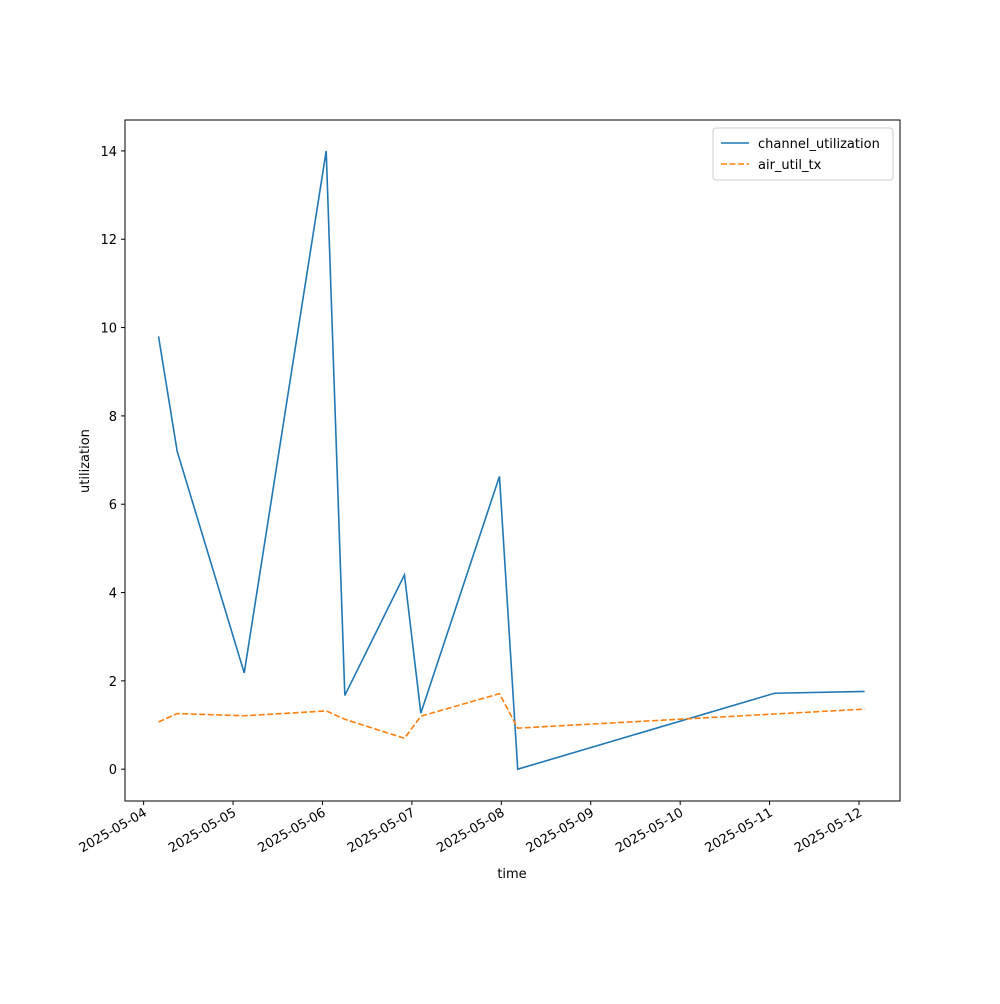  Describe the element at coordinates (511, 874) in the screenshot. I see `x-axis-label: time` at that location.